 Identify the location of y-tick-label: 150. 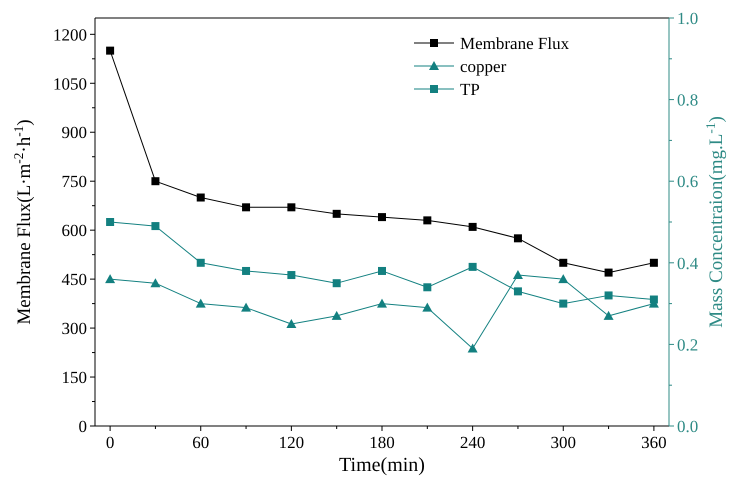
(74, 378).